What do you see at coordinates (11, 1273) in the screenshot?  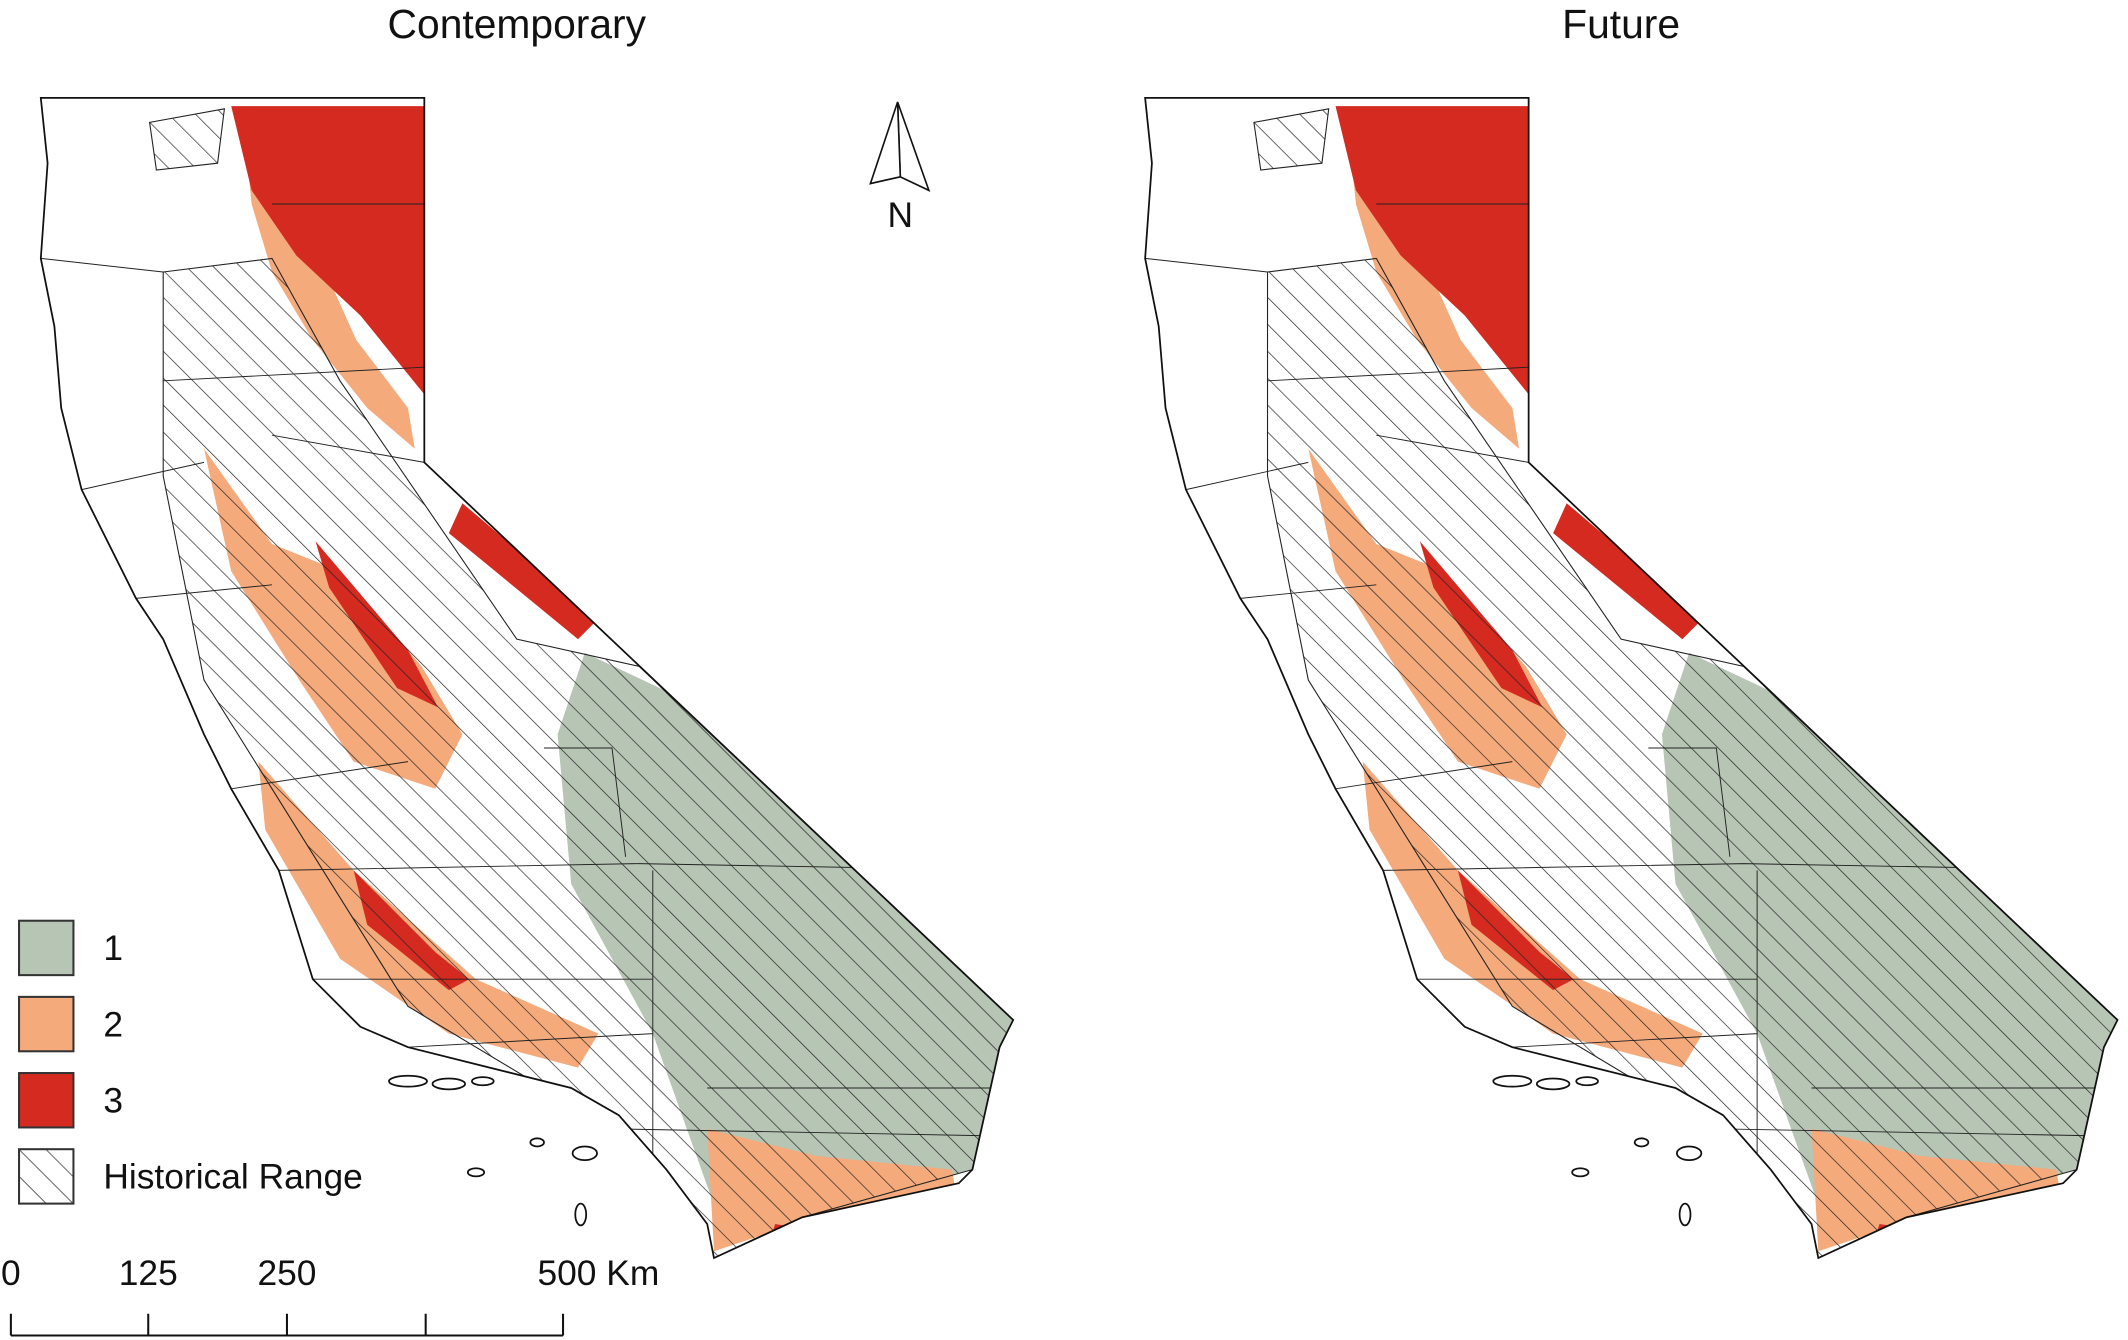 I see `scale-label: 0` at bounding box center [11, 1273].